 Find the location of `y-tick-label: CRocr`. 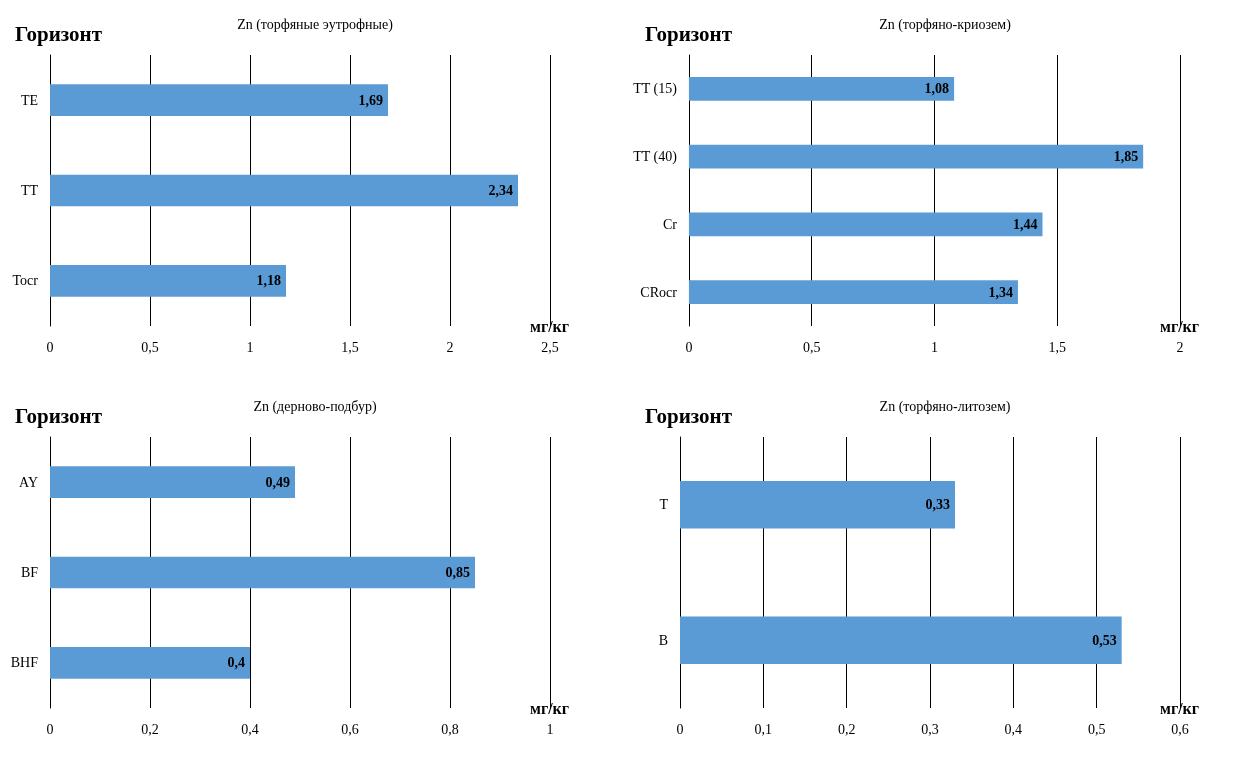

y-tick-label: CRocr is located at coordinates (659, 292).